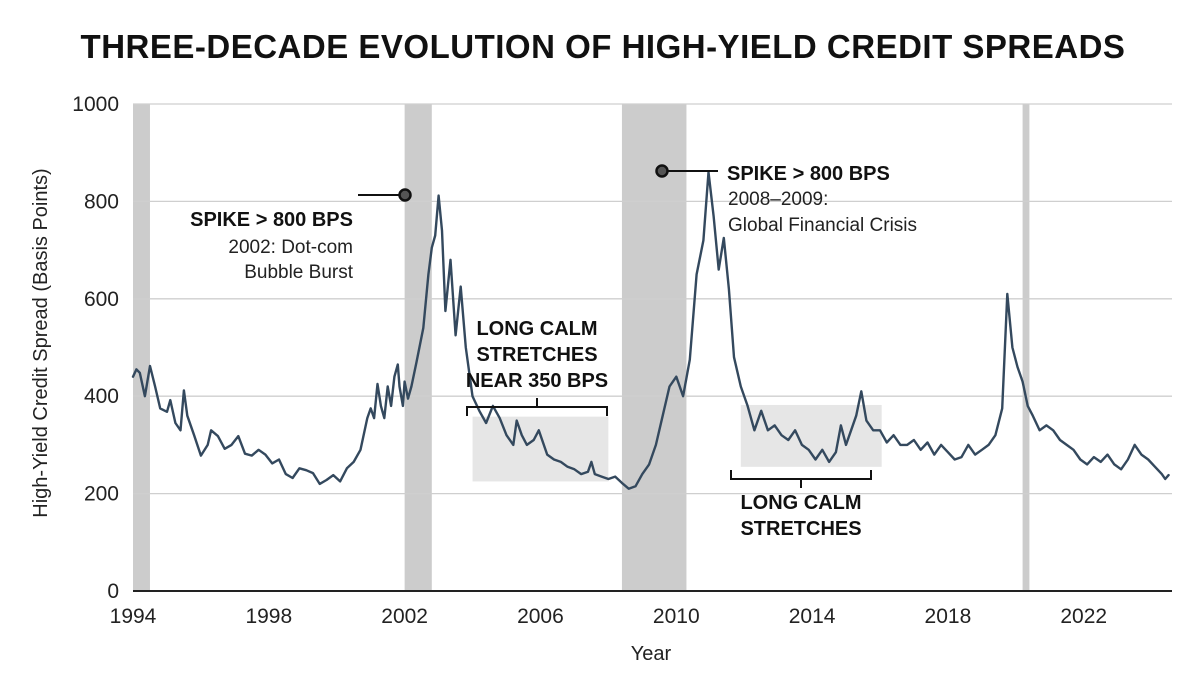 Image resolution: width=1200 pixels, height=675 pixels. I want to click on calm-box-group, so click(677, 443).